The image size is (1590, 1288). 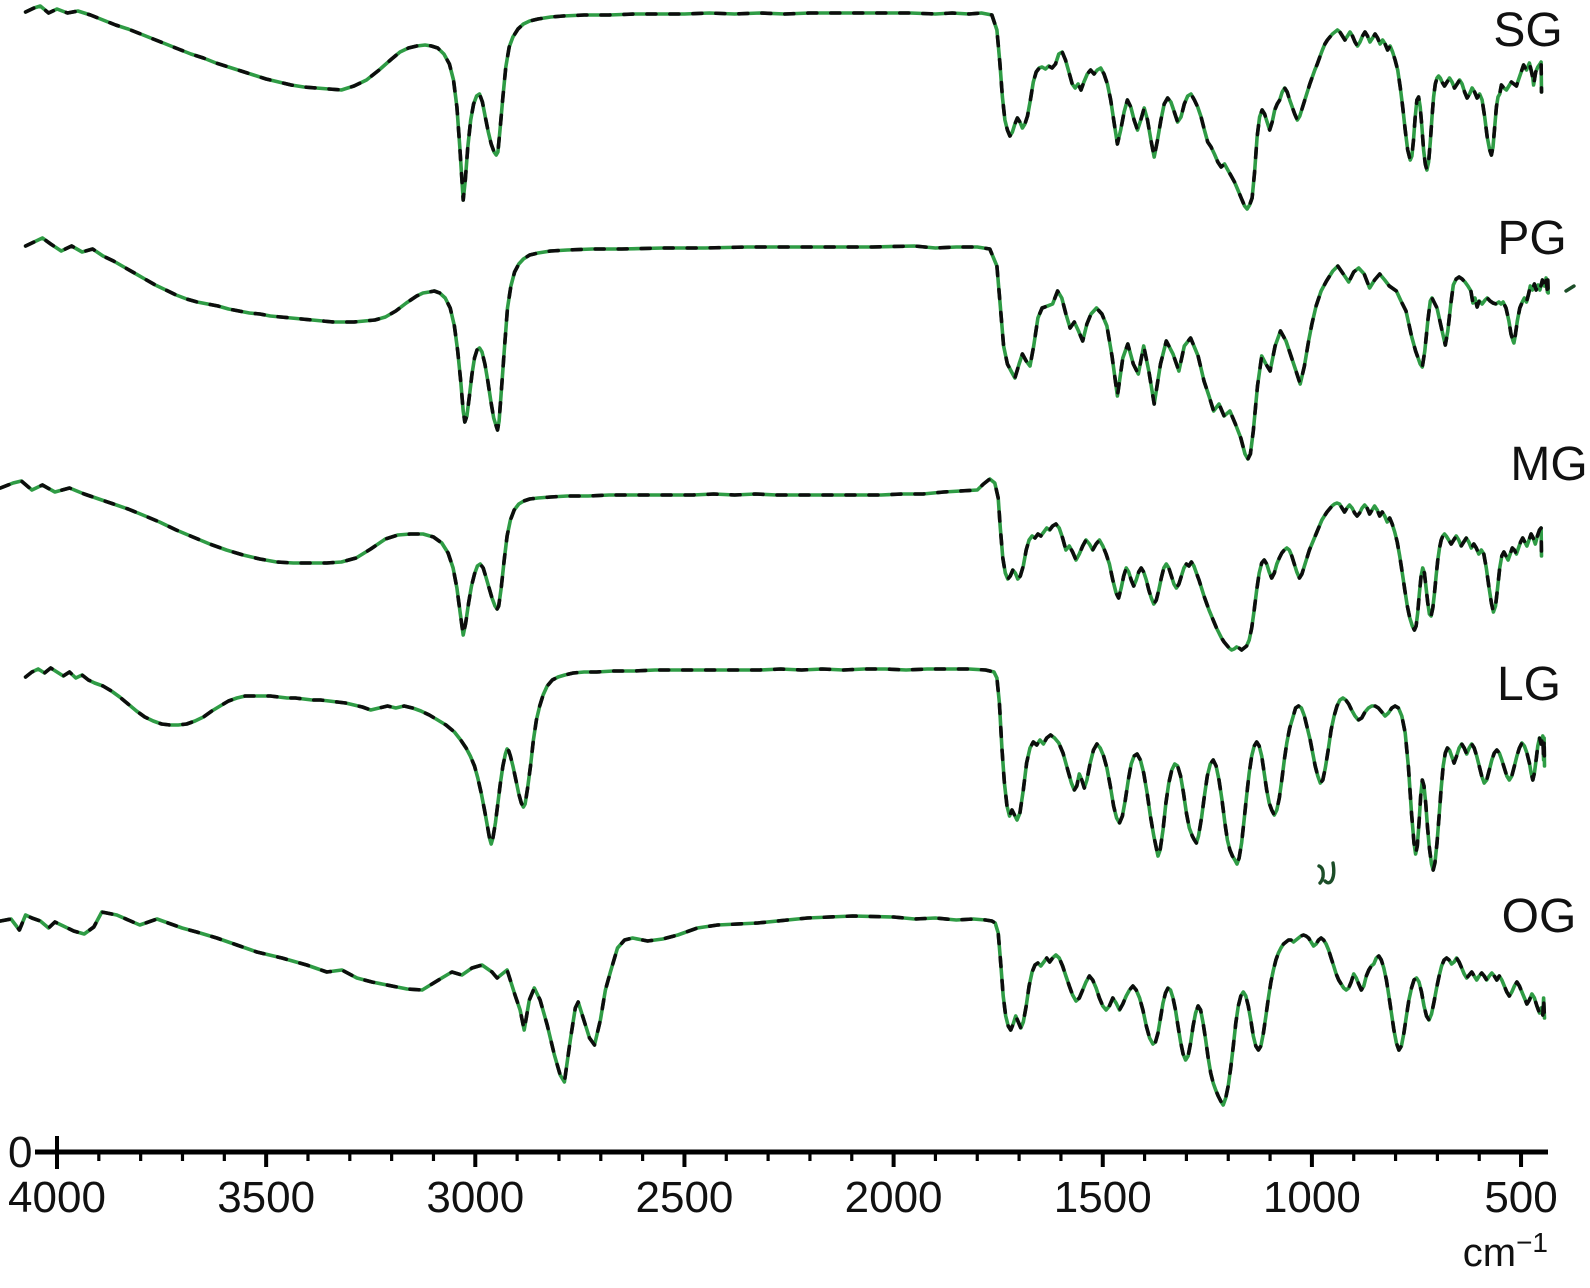 What do you see at coordinates (1532, 1242) in the screenshot?
I see `x-axis-unit-exponent: −1` at bounding box center [1532, 1242].